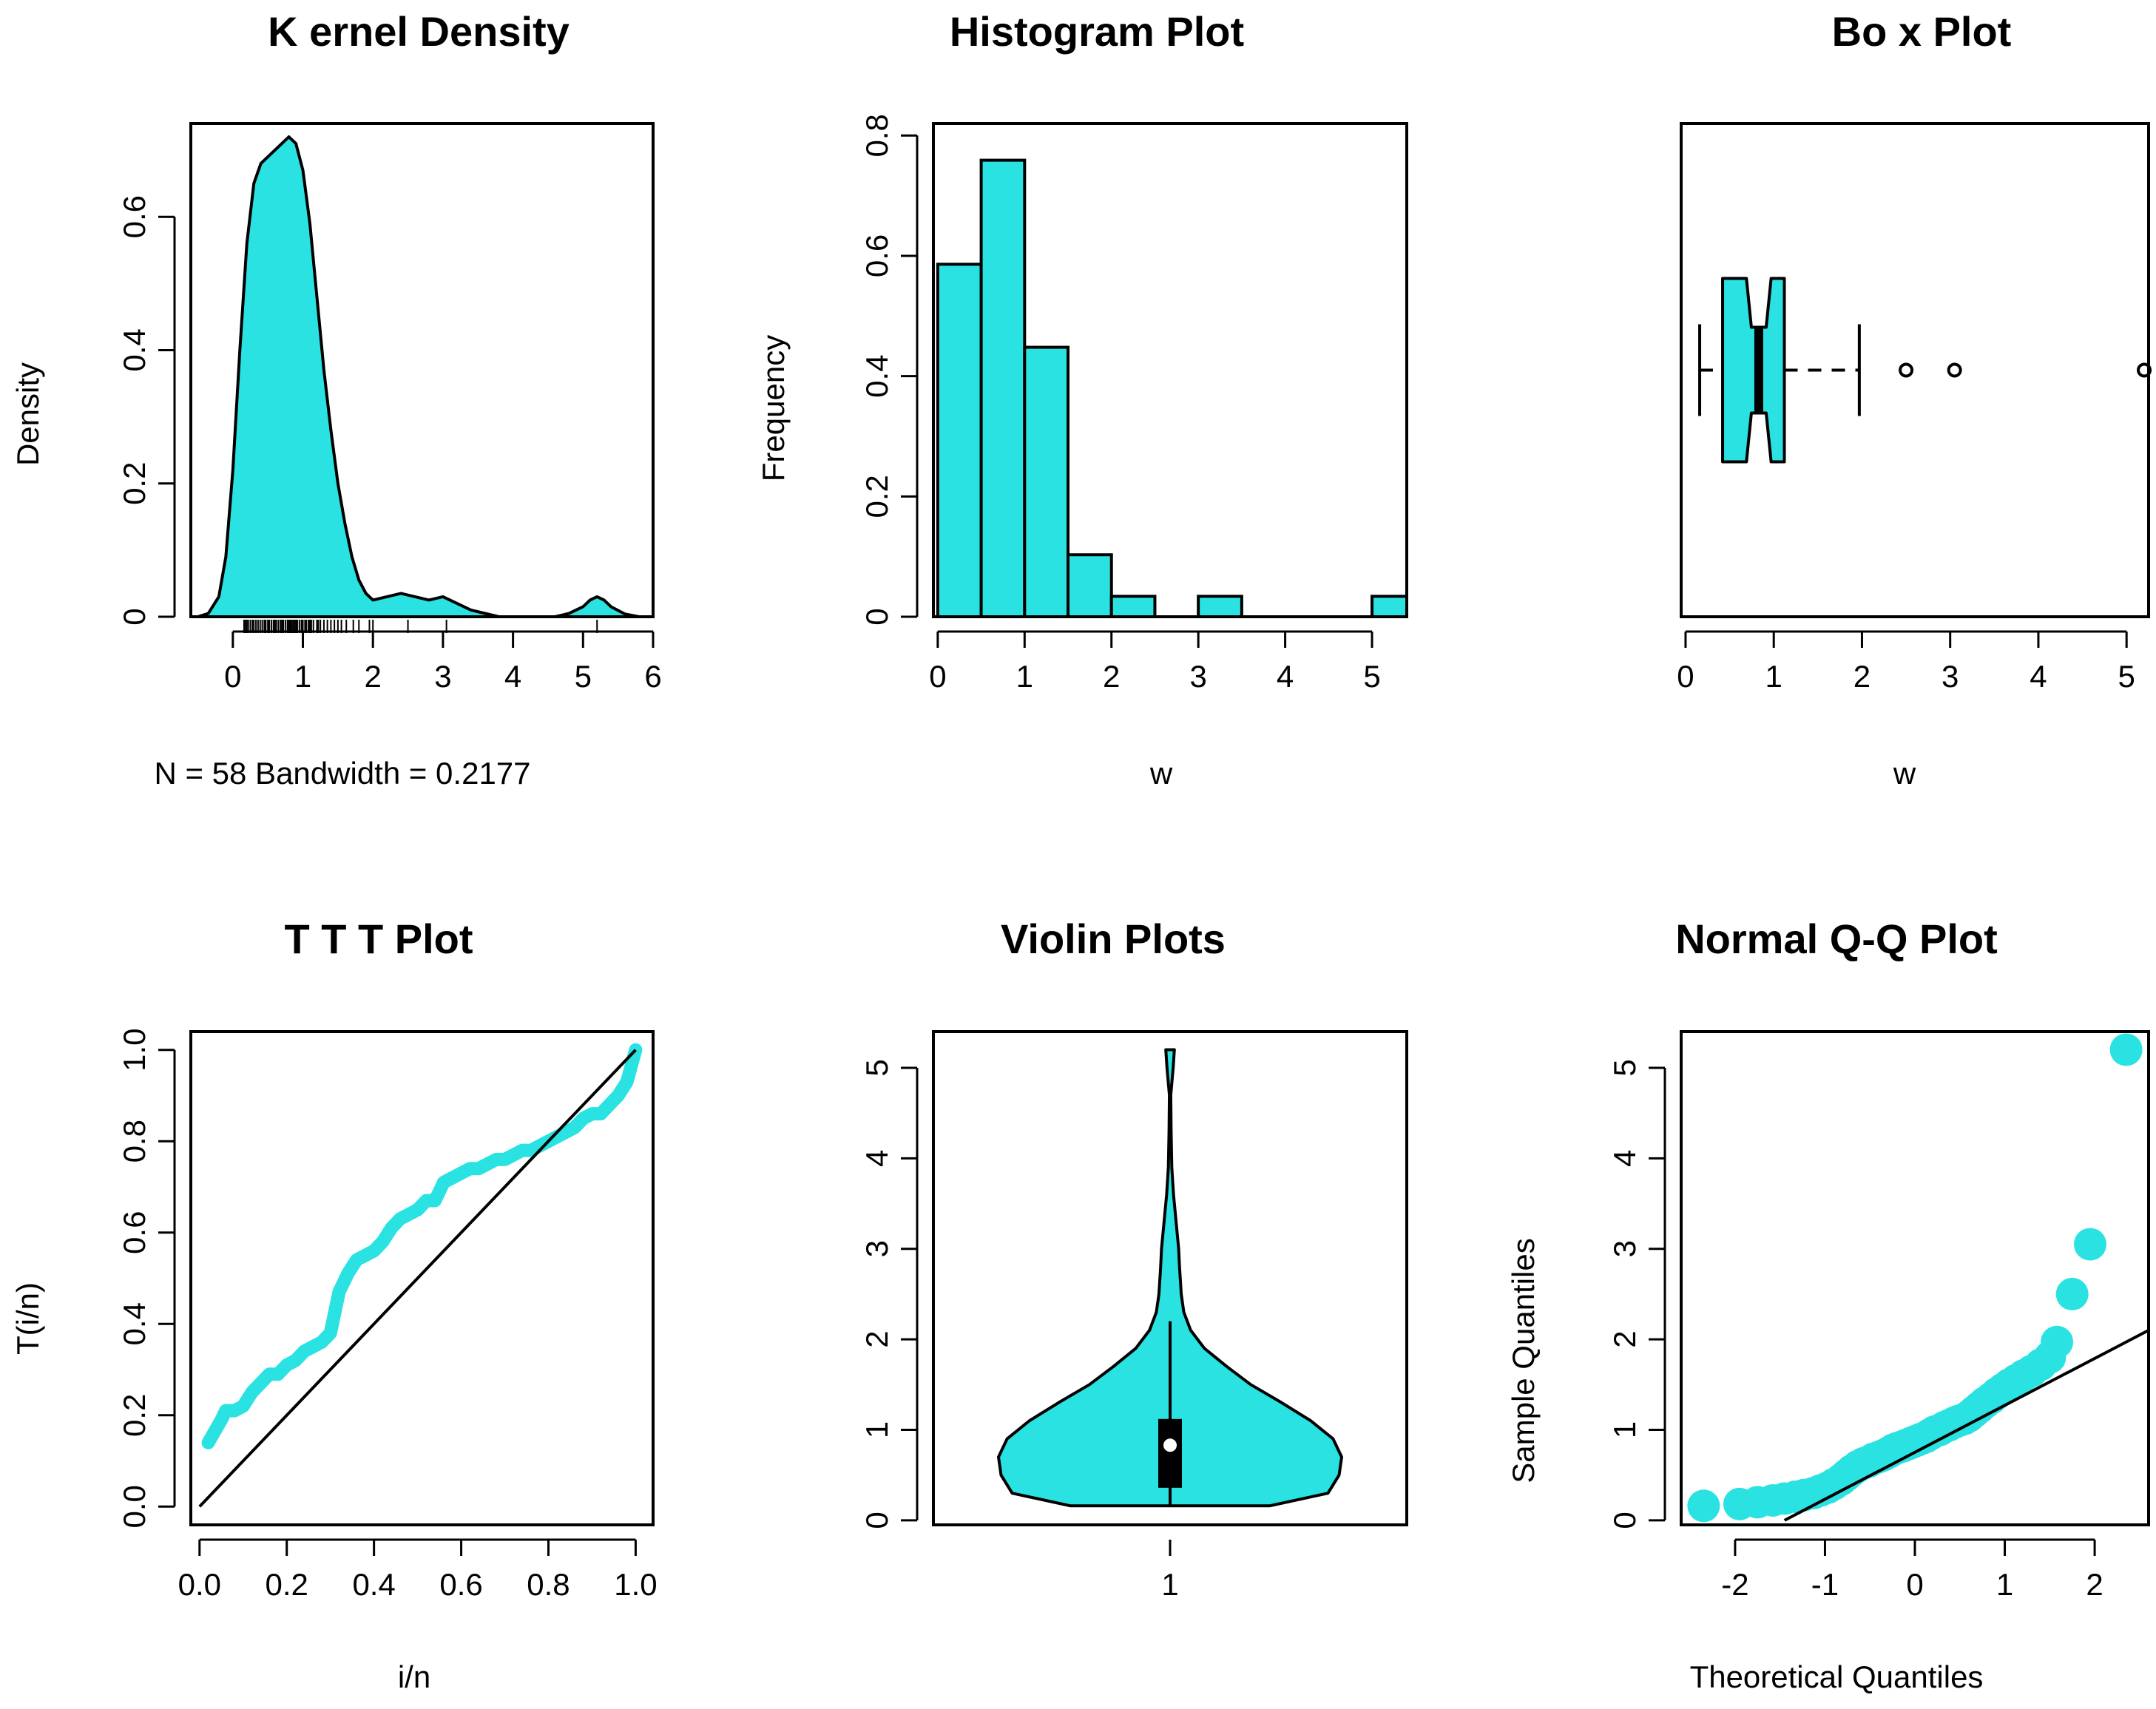 This screenshot has width=2156, height=1709. Describe the element at coordinates (1169, 1584) in the screenshot. I see `violin-x-tick-label: 1` at that location.